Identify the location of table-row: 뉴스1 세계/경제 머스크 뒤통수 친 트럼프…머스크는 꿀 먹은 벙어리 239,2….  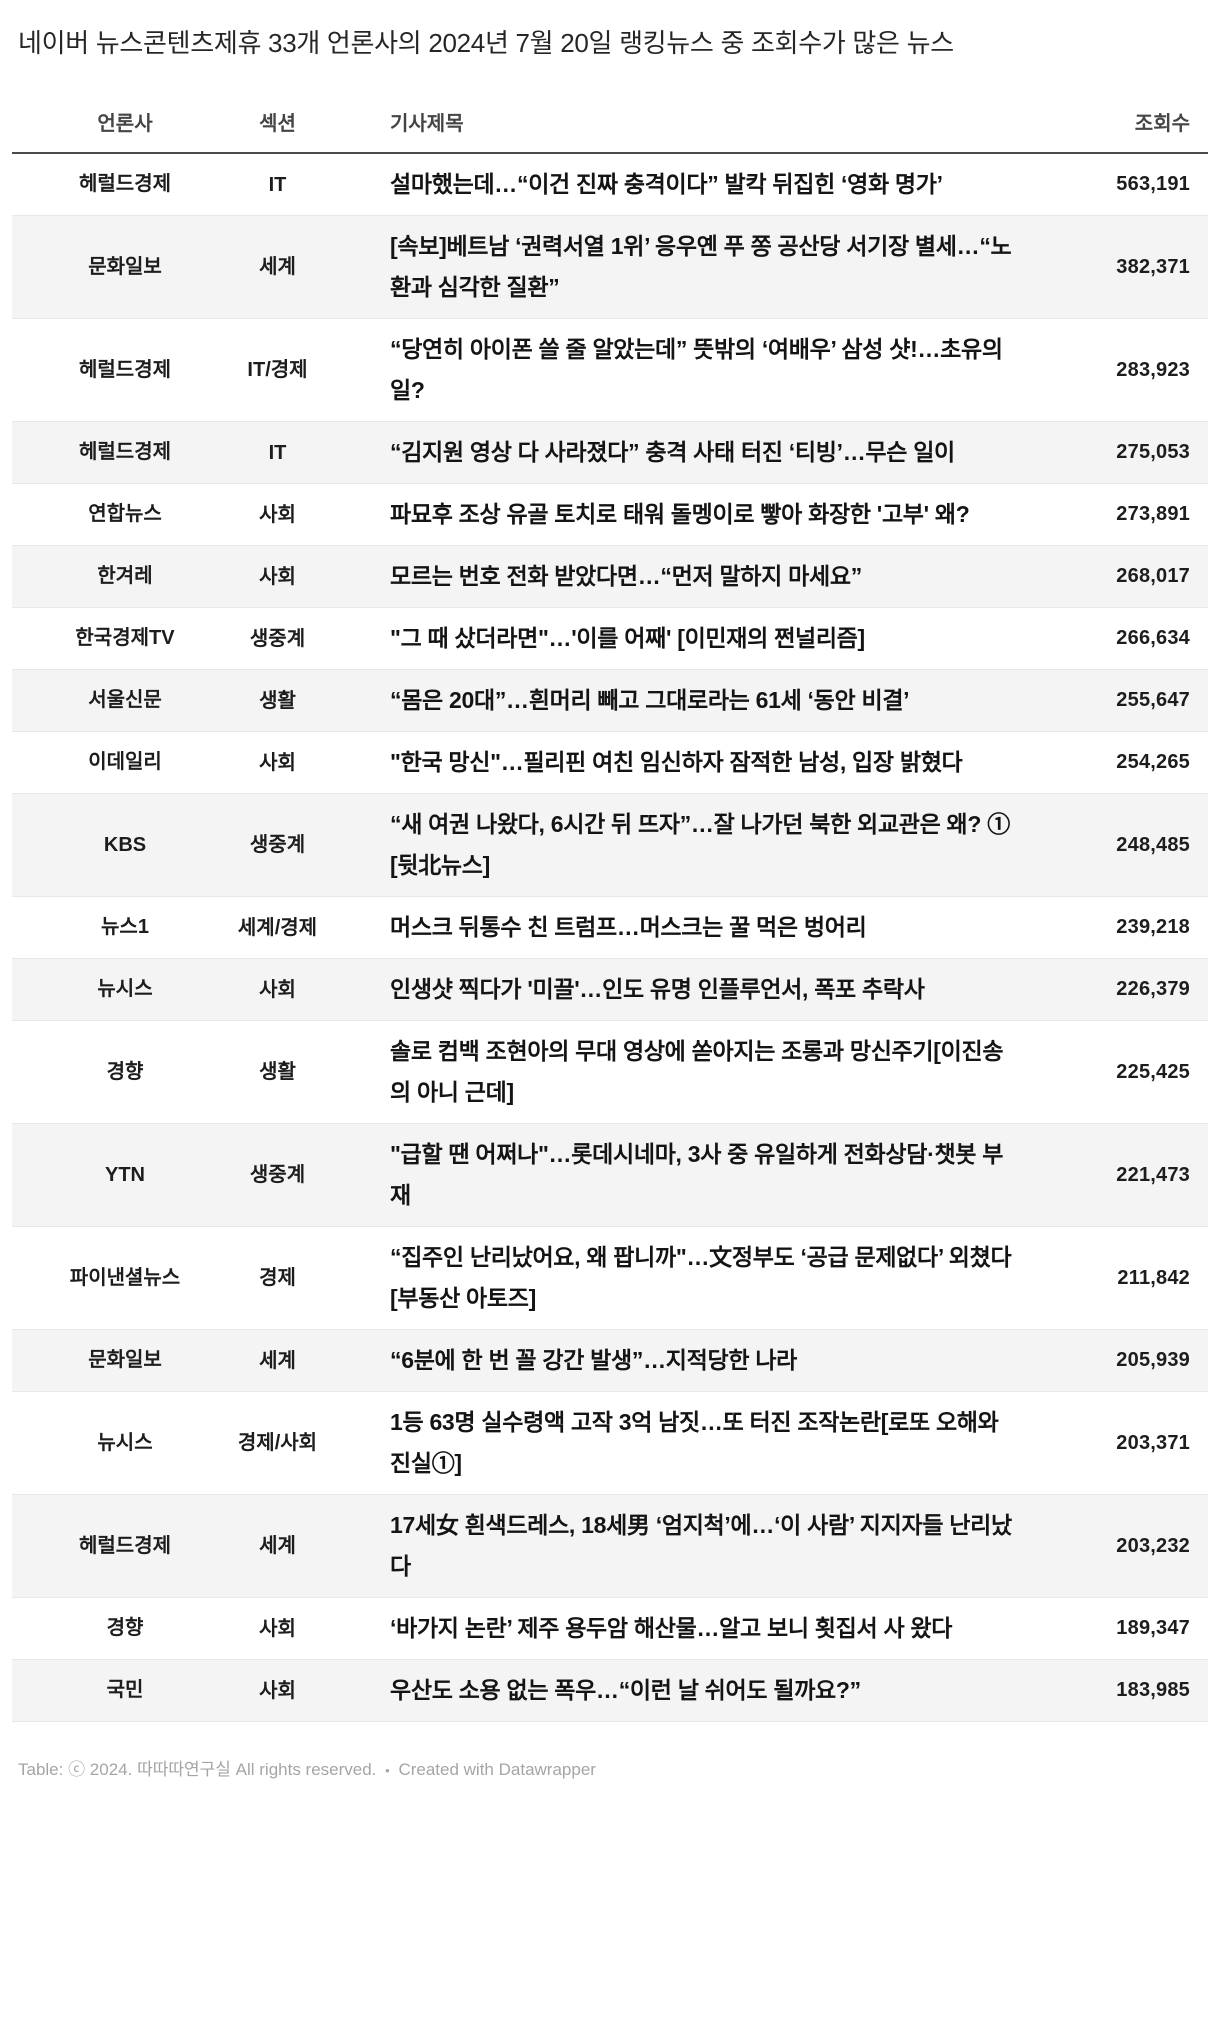
(610, 928).